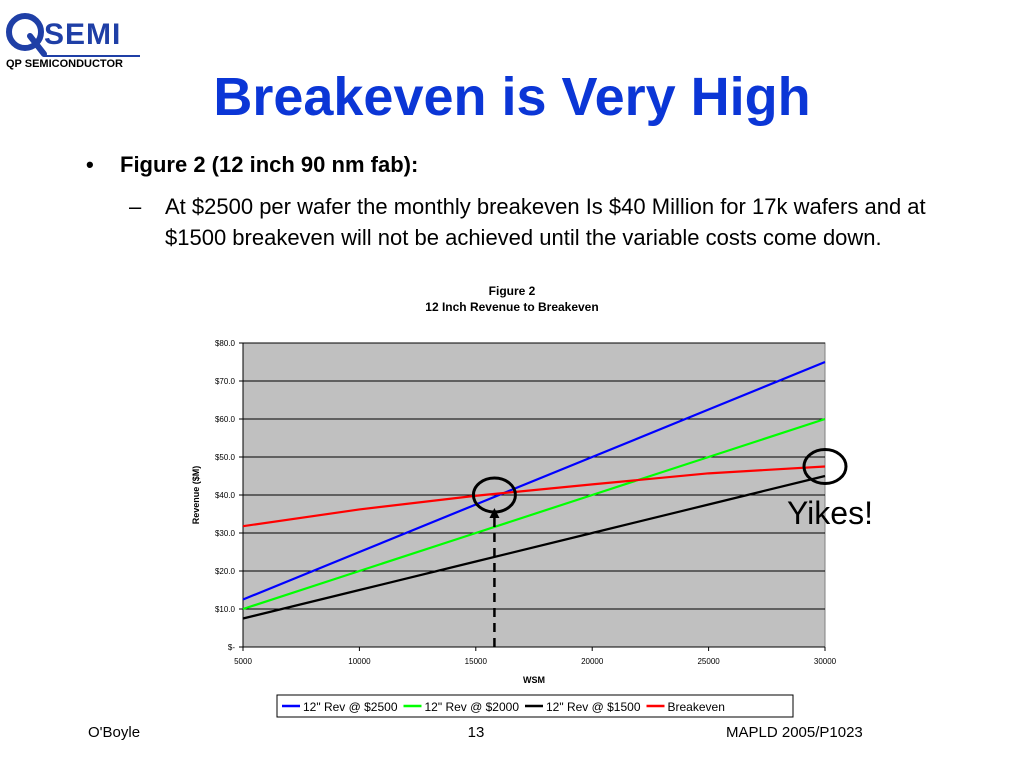 The height and width of the screenshot is (768, 1024). I want to click on legend-label: 12" Rev @ $1500, so click(593, 707).